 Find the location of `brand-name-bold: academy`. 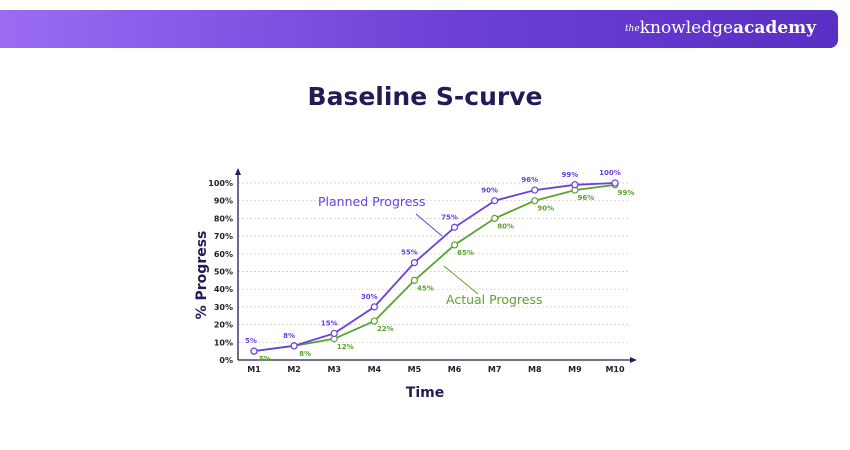

brand-name-bold: academy is located at coordinates (774, 28).